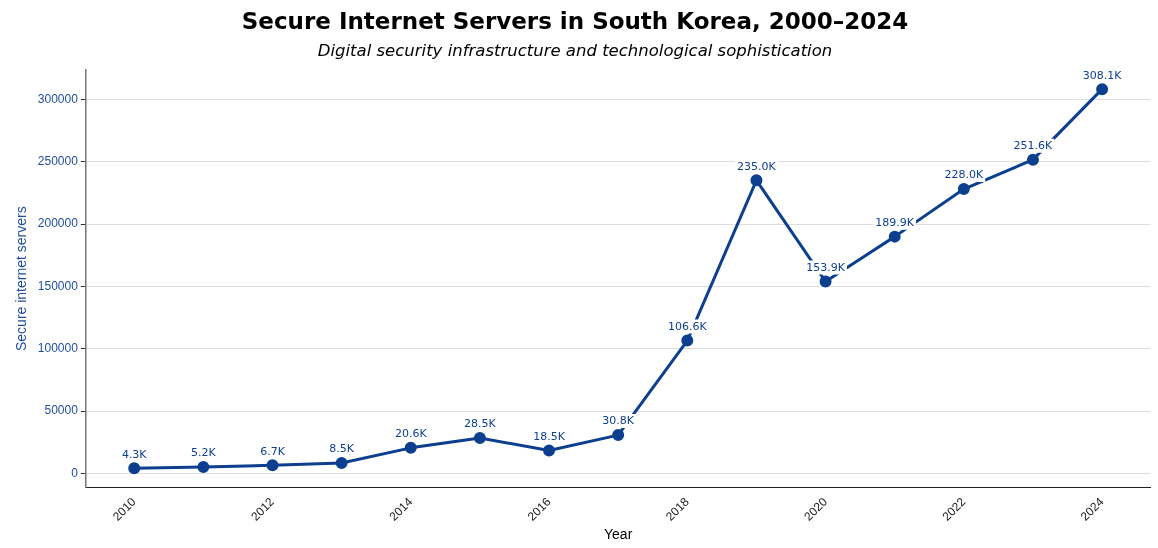  Describe the element at coordinates (618, 421) in the screenshot. I see `data-label: 30.8K` at that location.